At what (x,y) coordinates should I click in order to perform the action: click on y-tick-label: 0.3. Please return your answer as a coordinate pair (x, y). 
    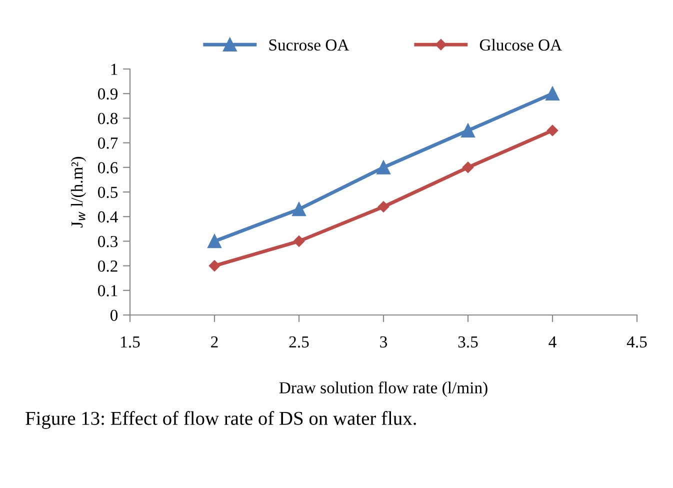
    Looking at the image, I should click on (108, 242).